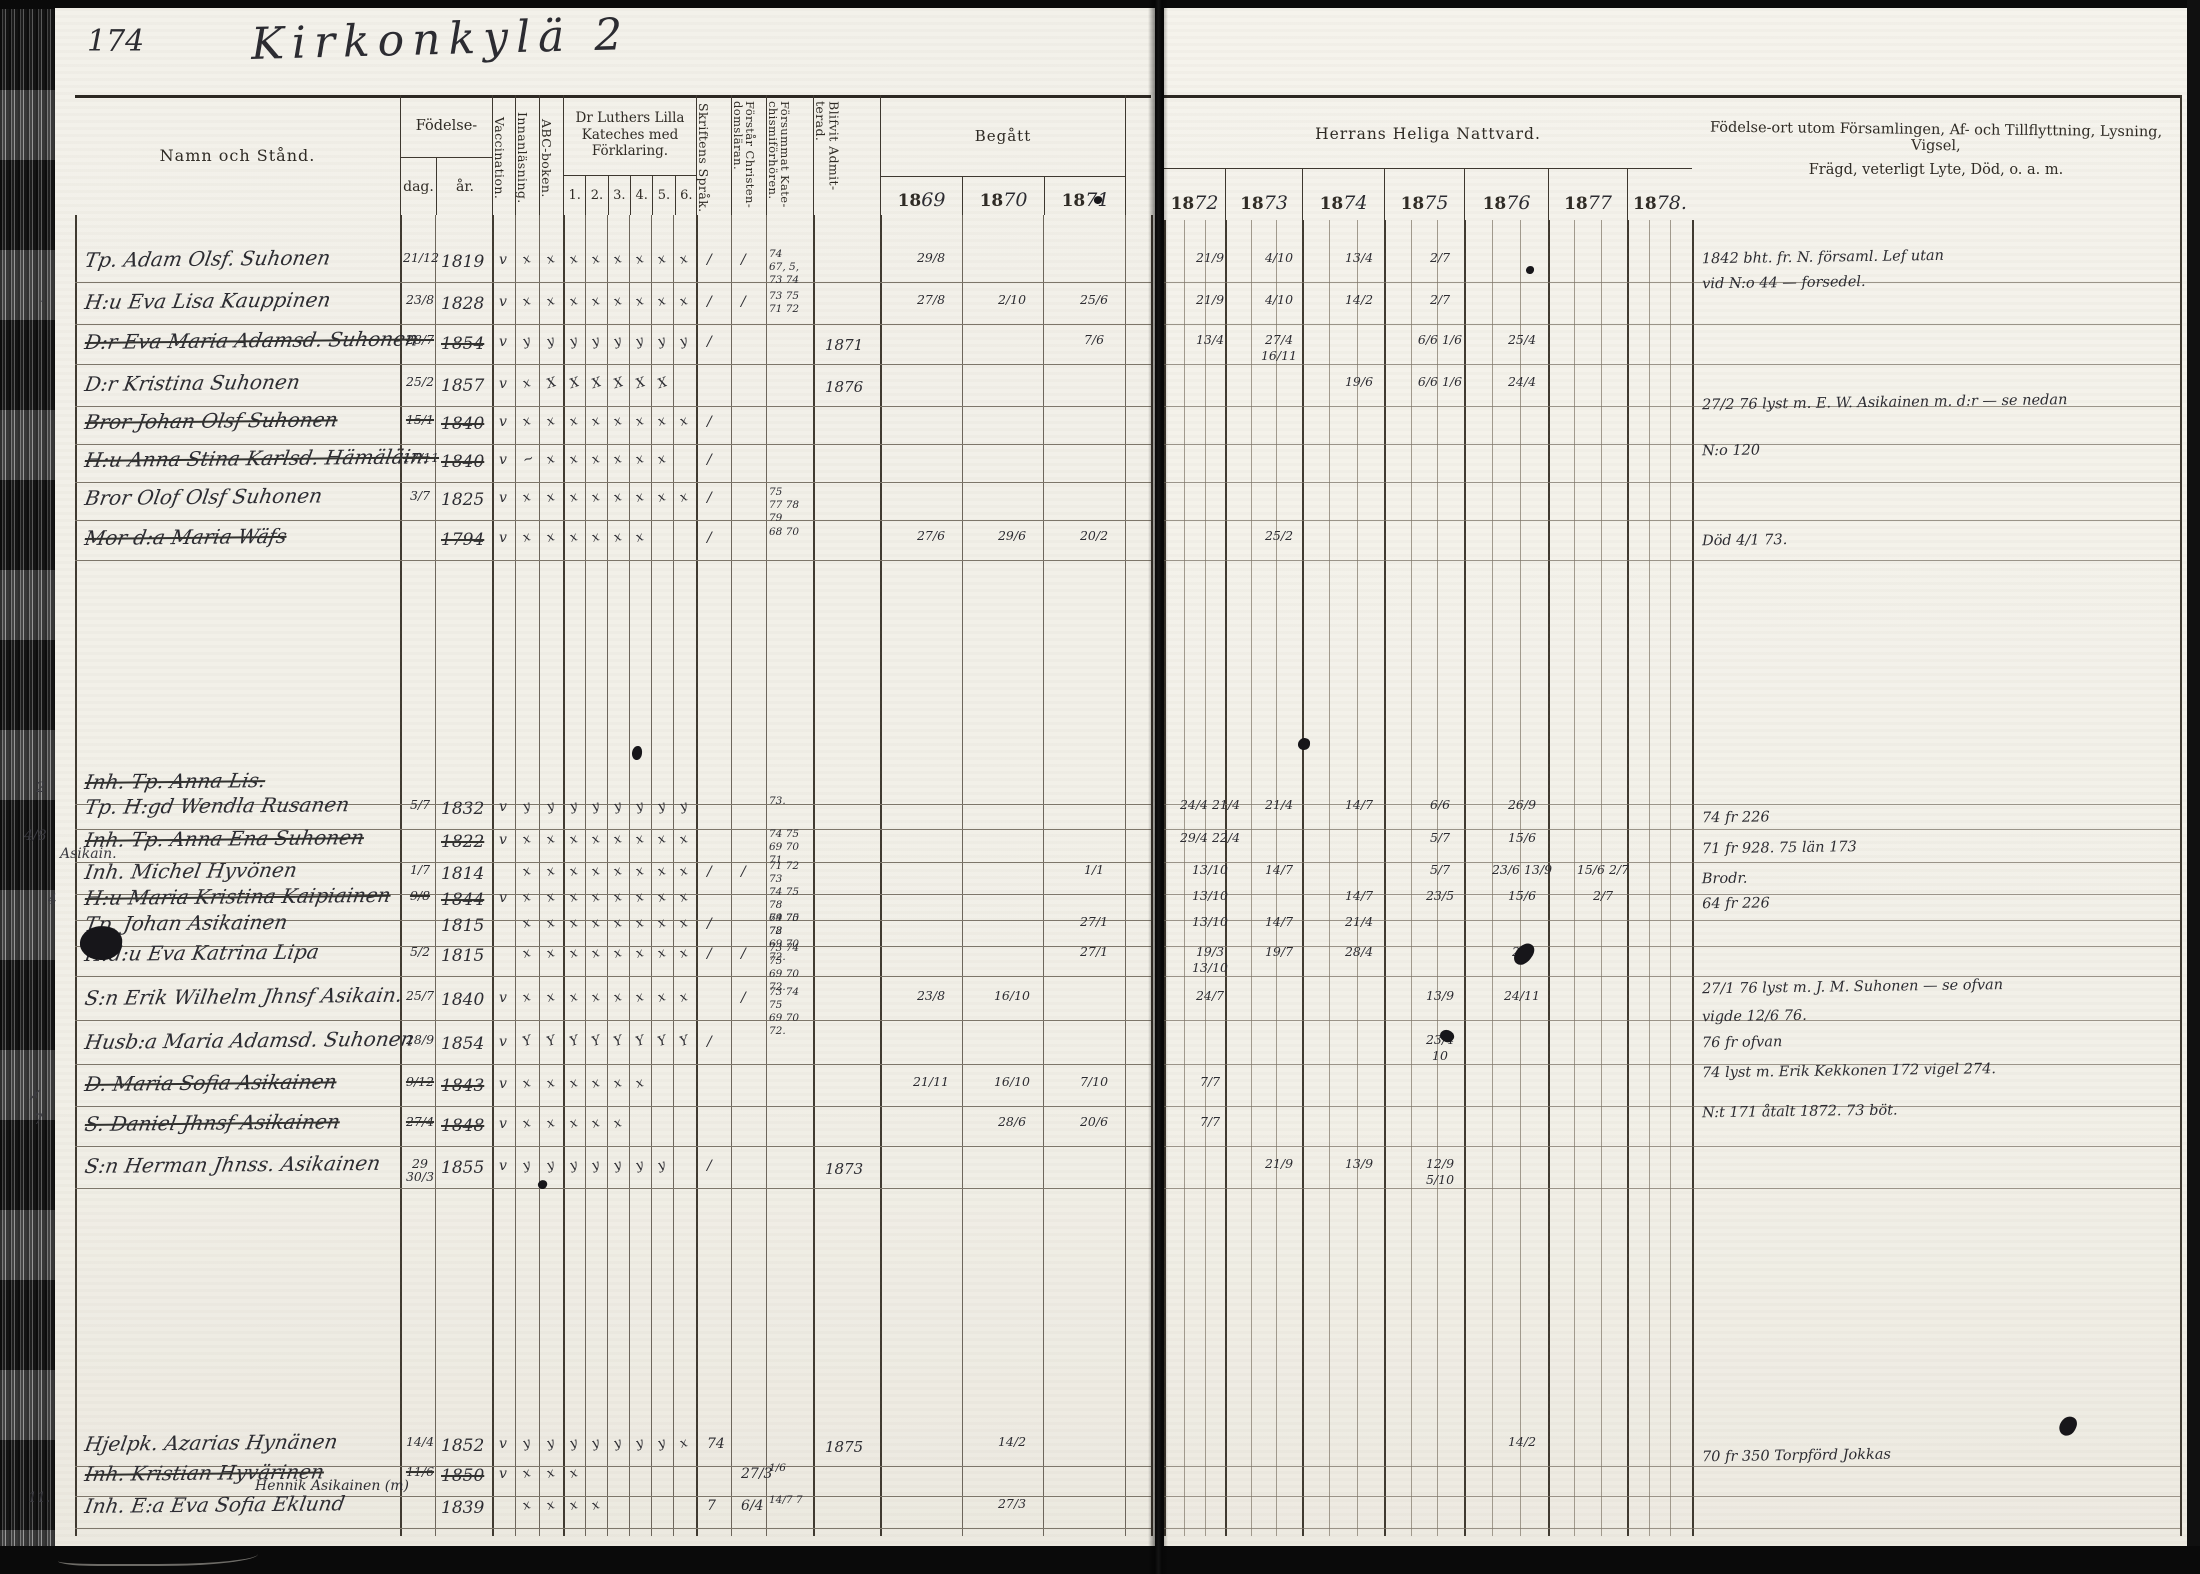 The width and height of the screenshot is (2200, 1574). What do you see at coordinates (547, 158) in the screenshot?
I see `abc-label: ABC-boken.` at bounding box center [547, 158].